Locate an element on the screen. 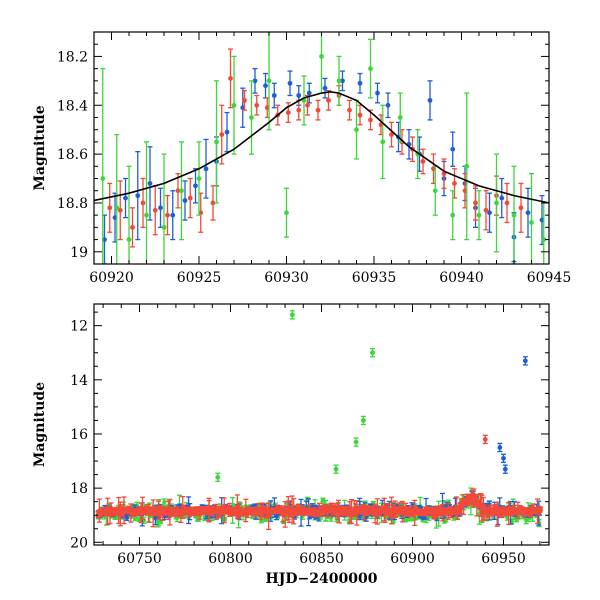  x-tick-label: 60950 is located at coordinates (503, 559).